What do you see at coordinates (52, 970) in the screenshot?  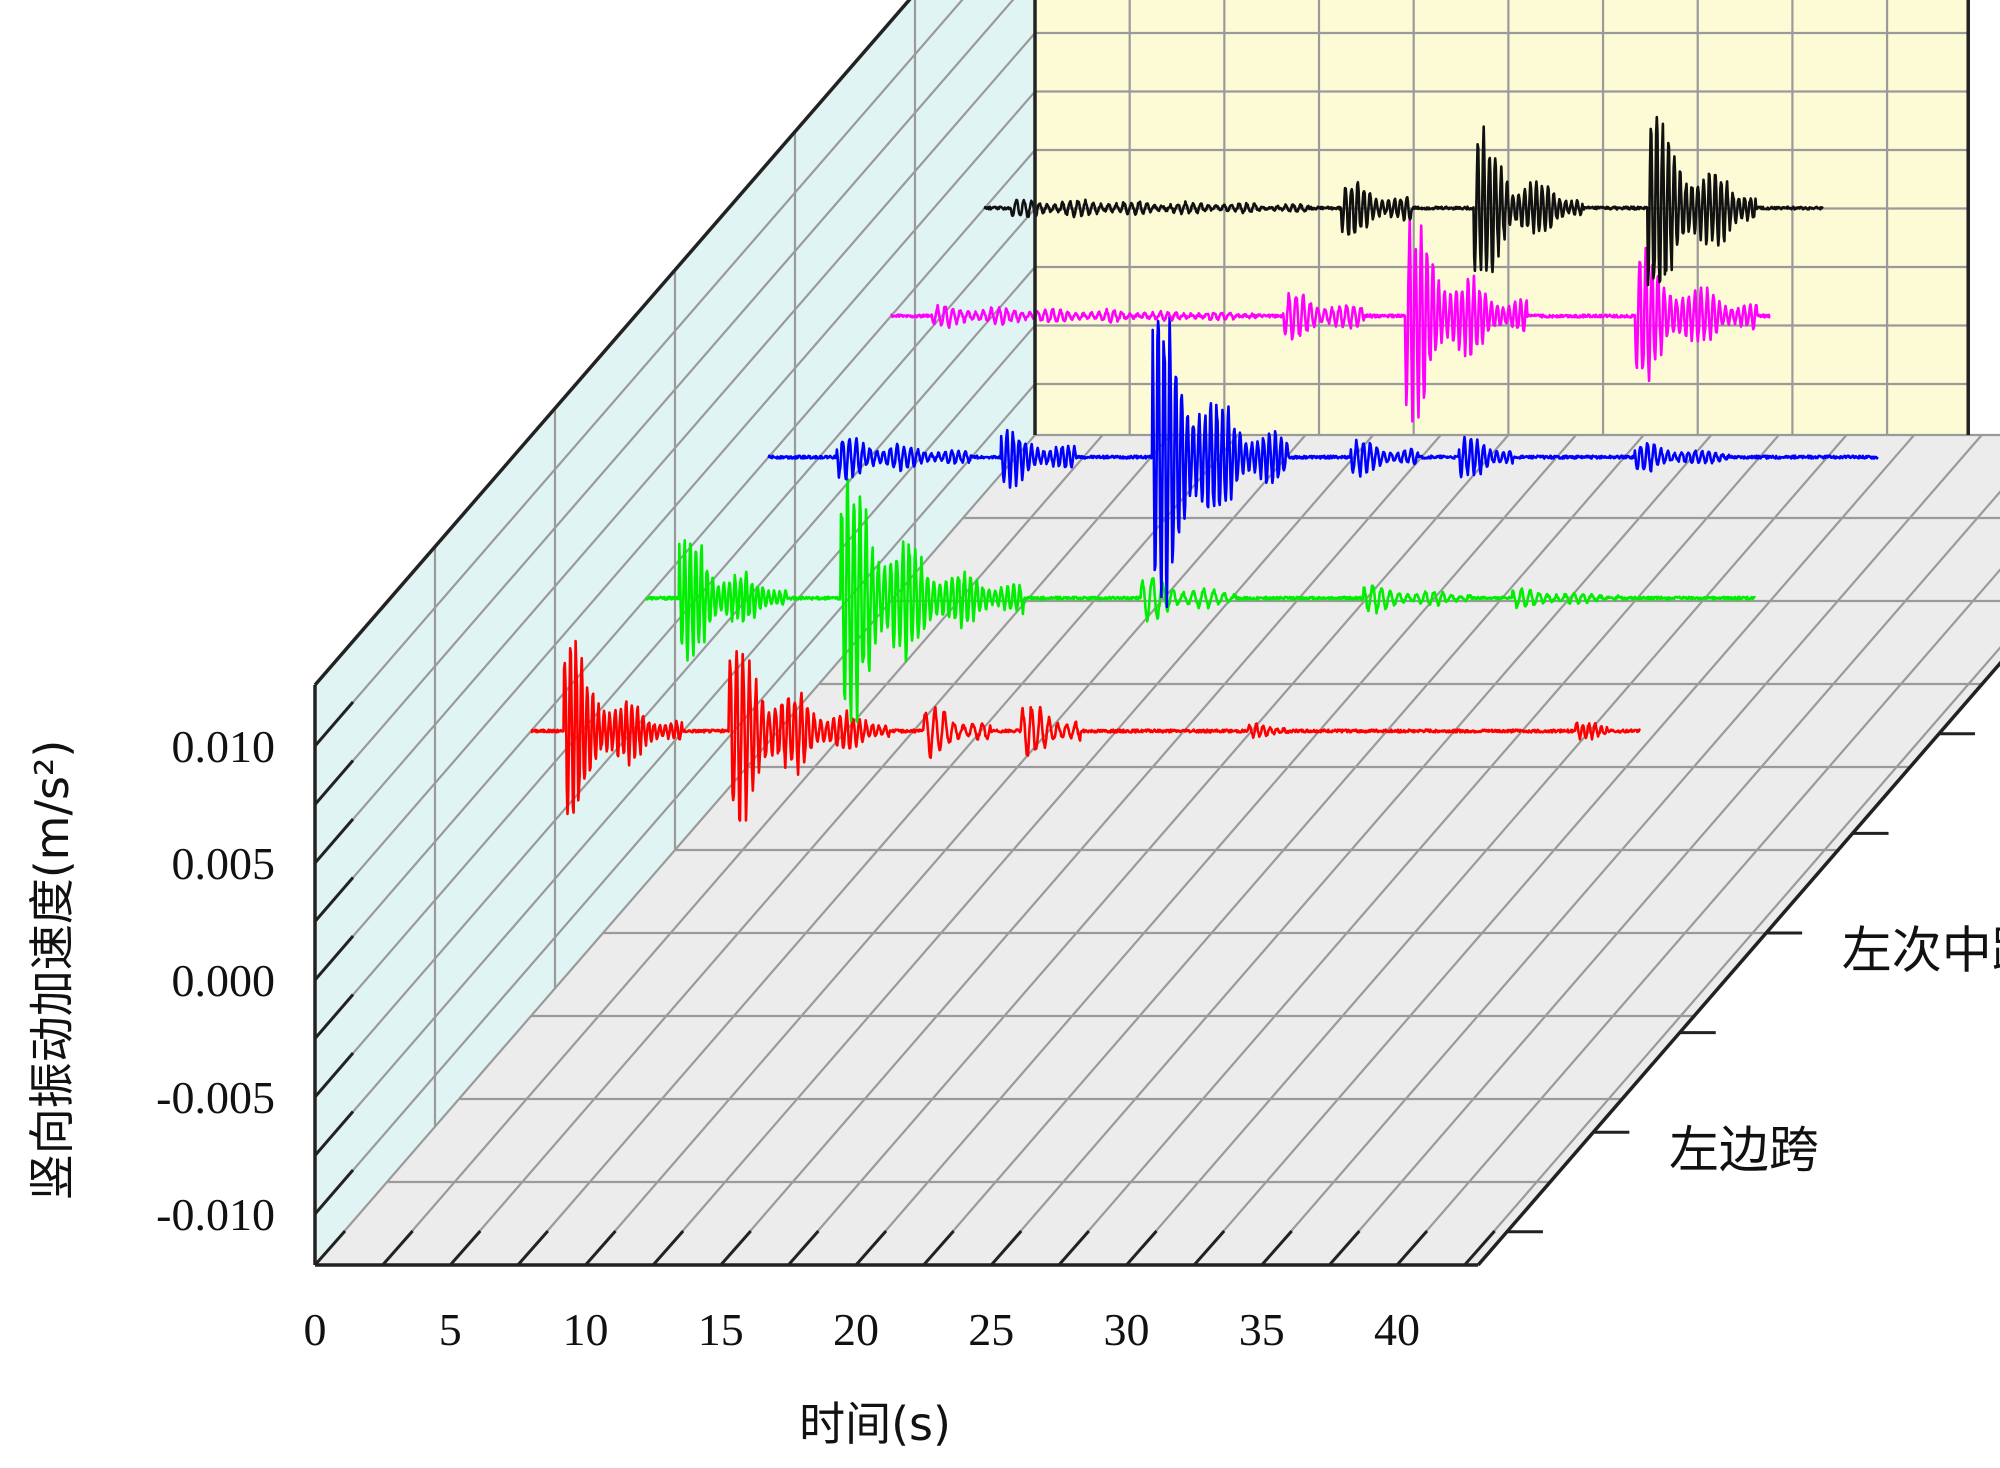 I see `y-axis-title: 竖向振动加速度(m/s²)` at bounding box center [52, 970].